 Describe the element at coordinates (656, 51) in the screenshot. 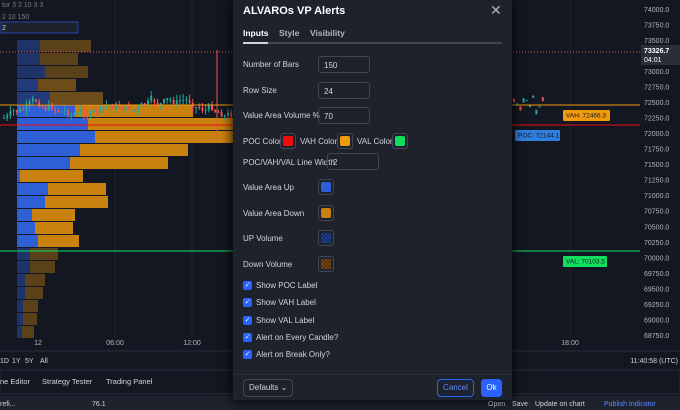

I see `current-price: 73326.7` at that location.